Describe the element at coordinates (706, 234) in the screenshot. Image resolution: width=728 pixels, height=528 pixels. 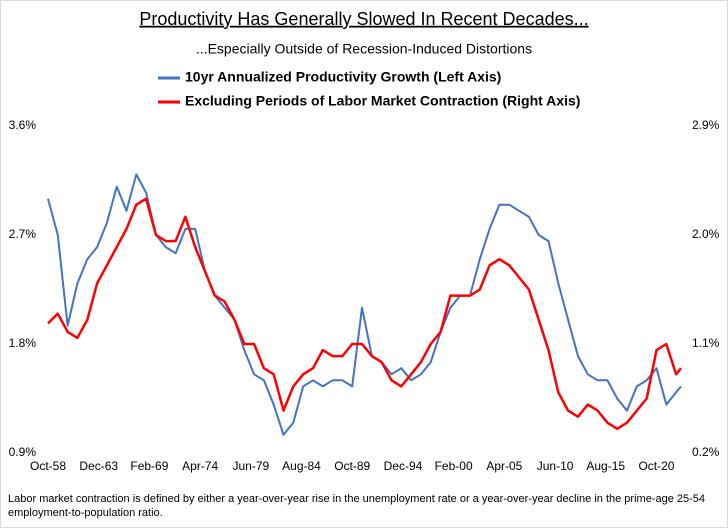
I see `y2-tick-label: 2.0%` at that location.